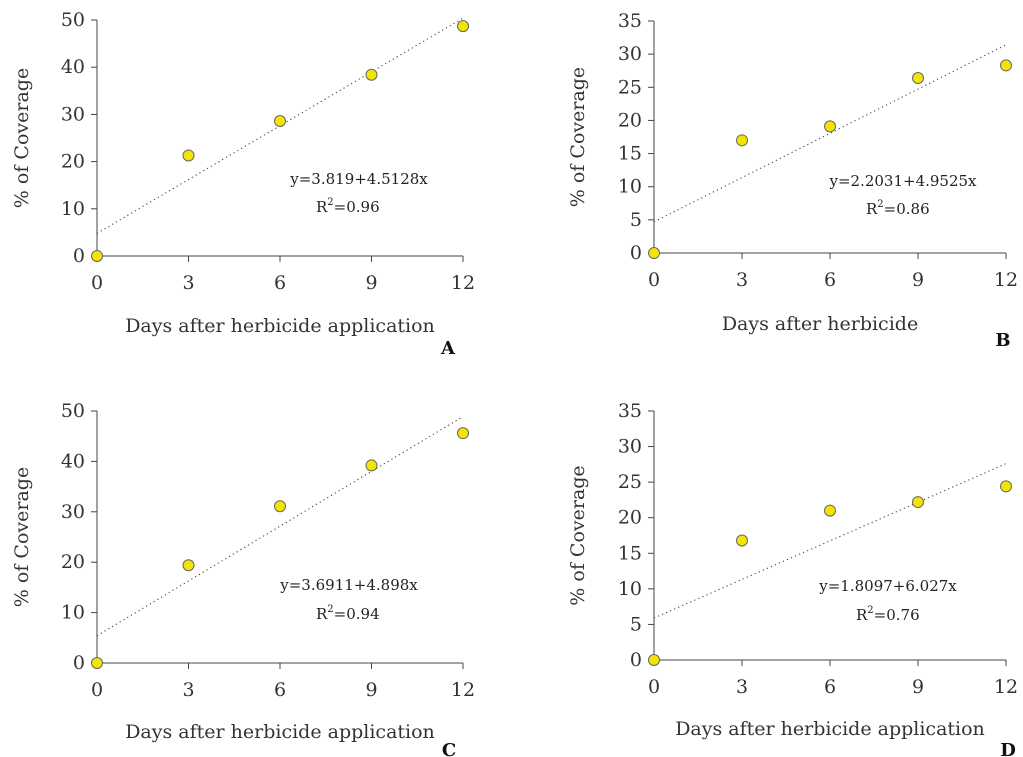 This screenshot has height=757, width=1023. I want to click on r-squared: R2=0.96, so click(348, 206).